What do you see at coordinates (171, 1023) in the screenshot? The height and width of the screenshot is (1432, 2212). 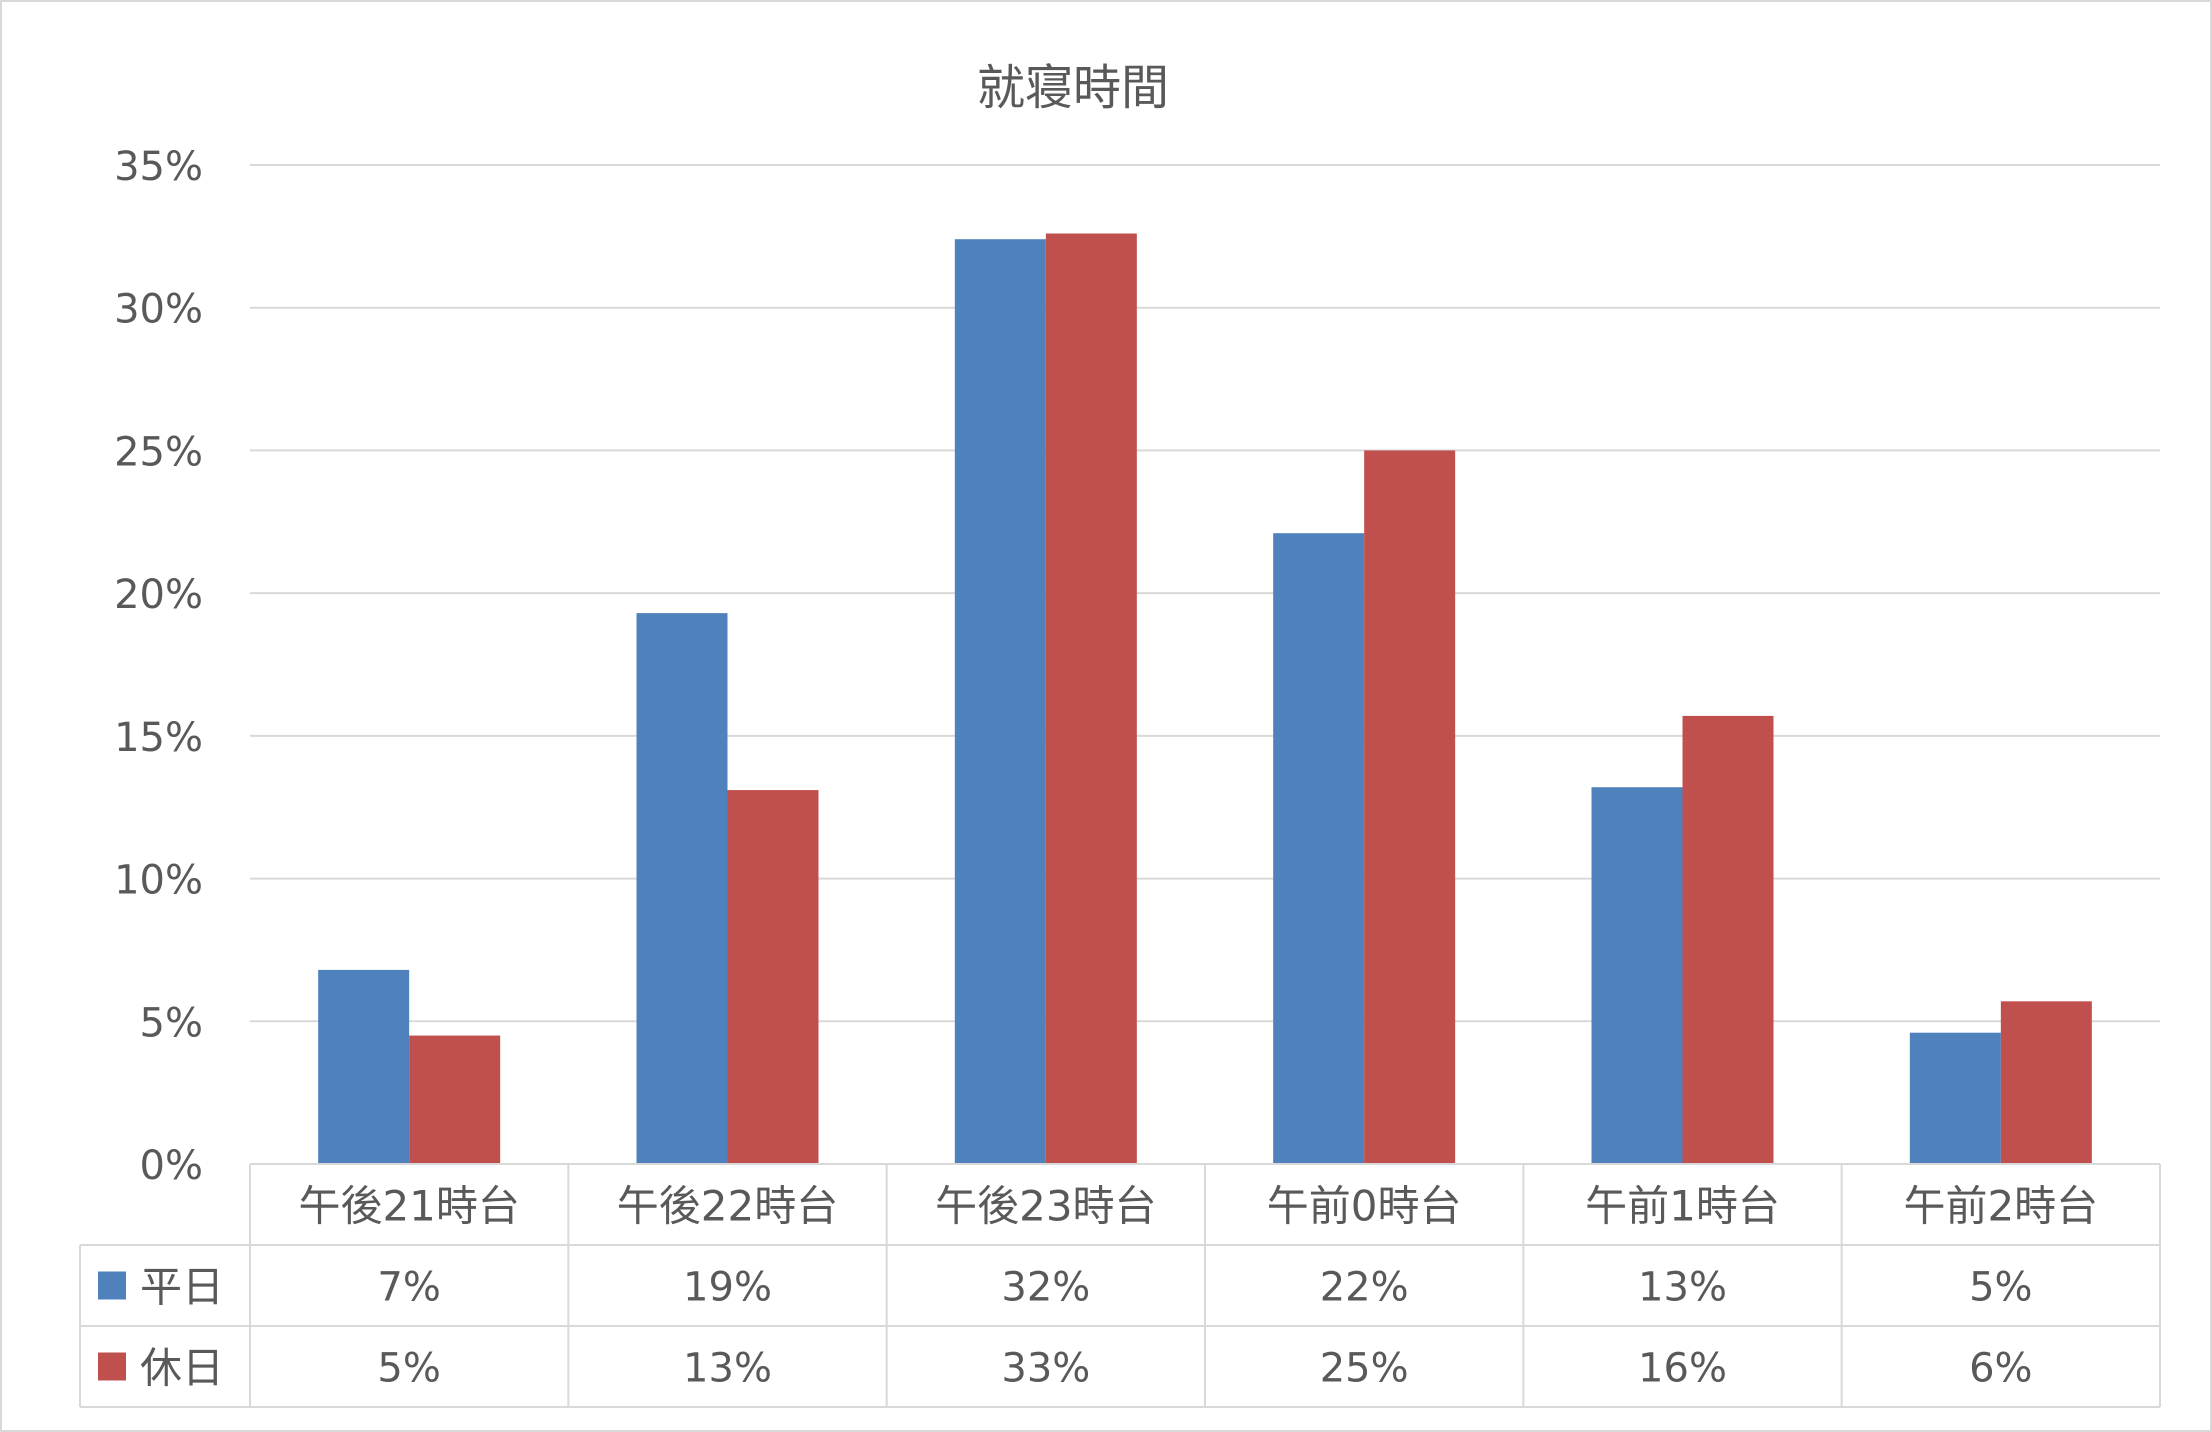 I see `y-tick-label: 5%` at bounding box center [171, 1023].